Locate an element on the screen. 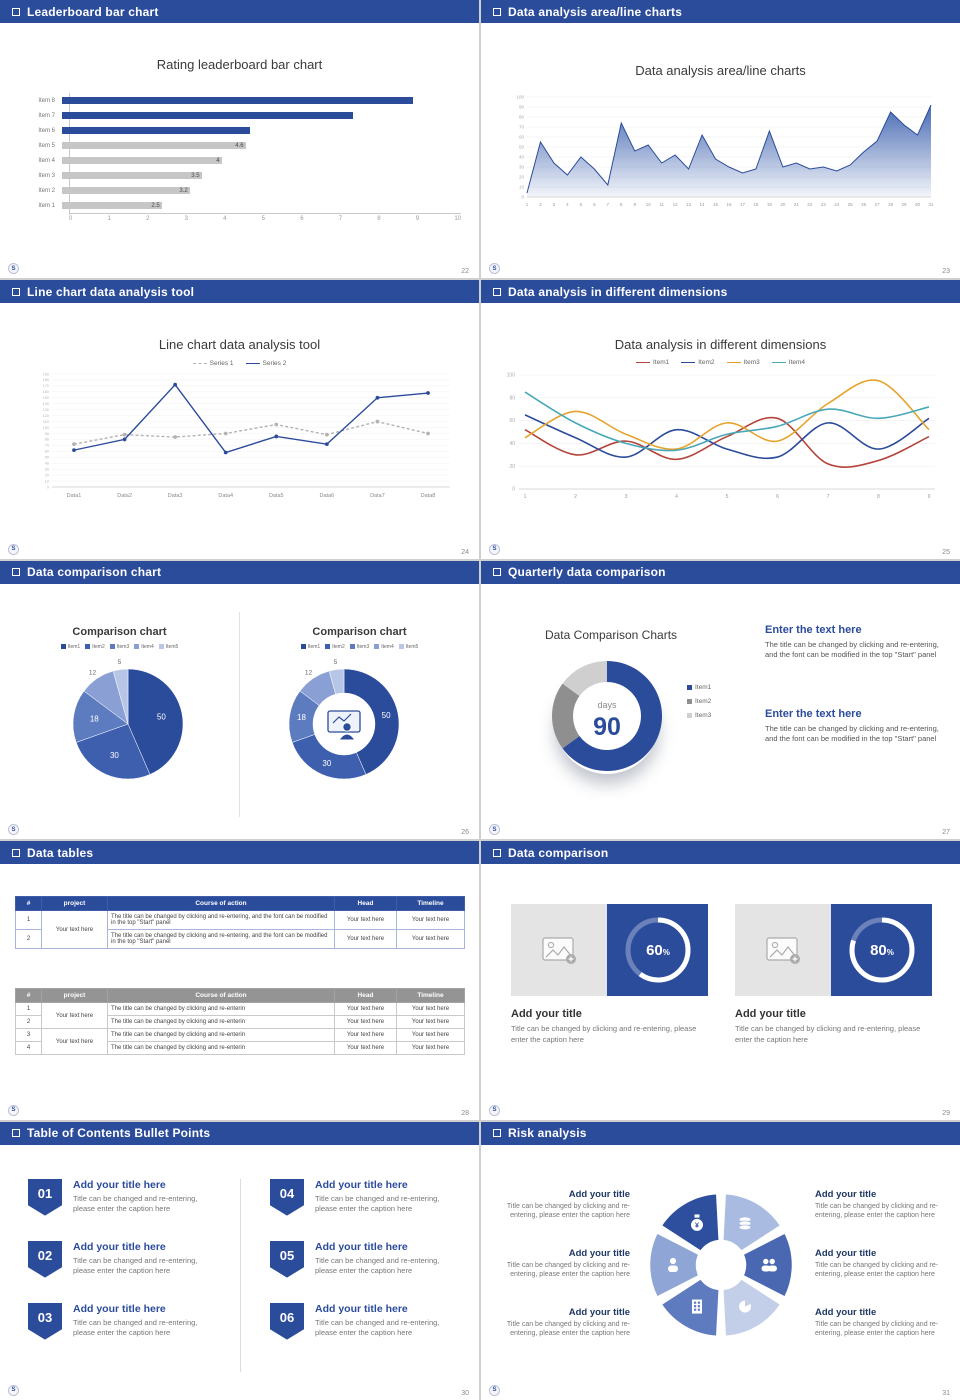 The height and width of the screenshot is (1400, 960). svg-text: 10 is located at coordinates (47, 482).